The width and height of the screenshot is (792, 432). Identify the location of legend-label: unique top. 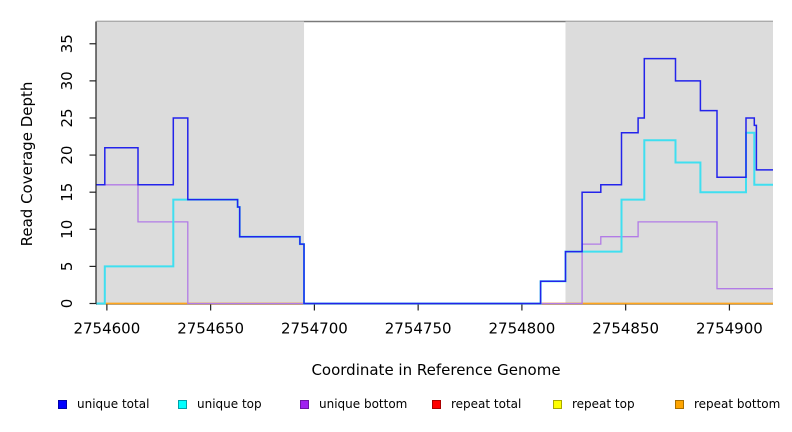
(229, 404).